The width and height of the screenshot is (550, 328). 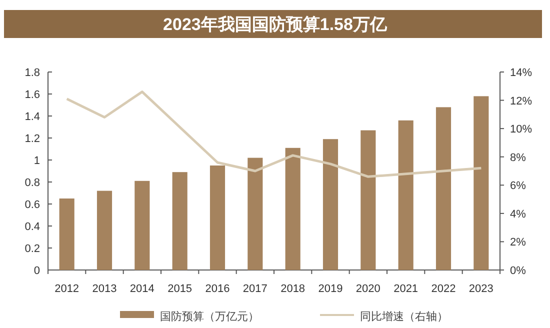 What do you see at coordinates (32, 205) in the screenshot?
I see `y-tick-label: 0.6` at bounding box center [32, 205].